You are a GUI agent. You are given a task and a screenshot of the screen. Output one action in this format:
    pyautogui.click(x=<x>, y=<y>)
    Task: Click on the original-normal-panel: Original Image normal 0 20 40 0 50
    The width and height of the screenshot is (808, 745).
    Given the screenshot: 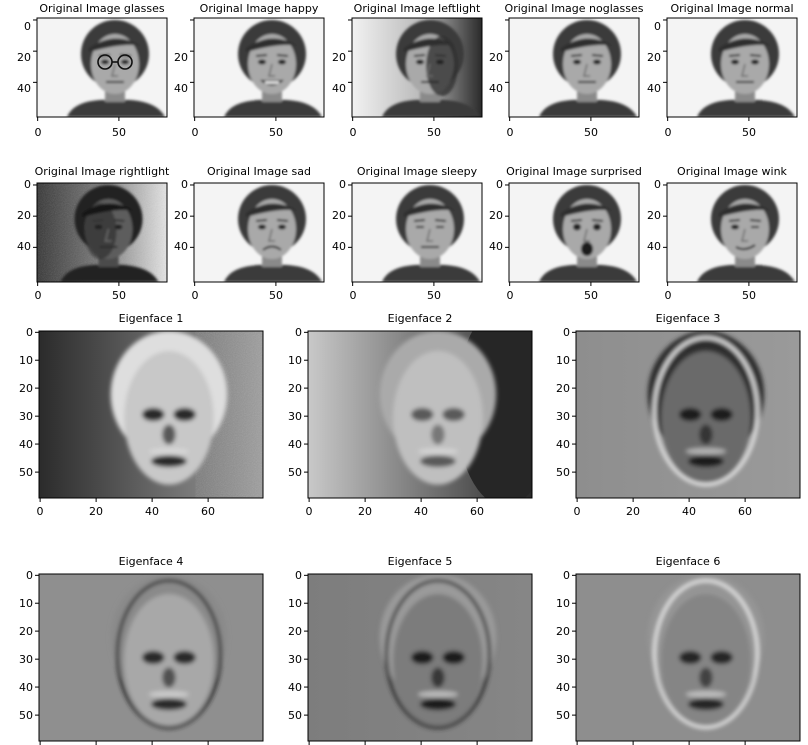 What is the action you would take?
    pyautogui.click(x=722, y=70)
    